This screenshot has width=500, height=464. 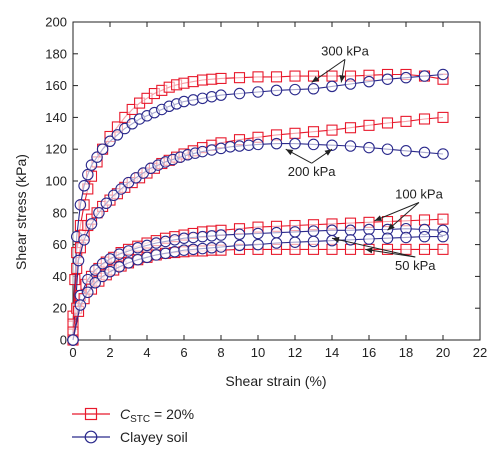 I want to click on annotation-arrowhead-300kpa, so click(x=315, y=79).